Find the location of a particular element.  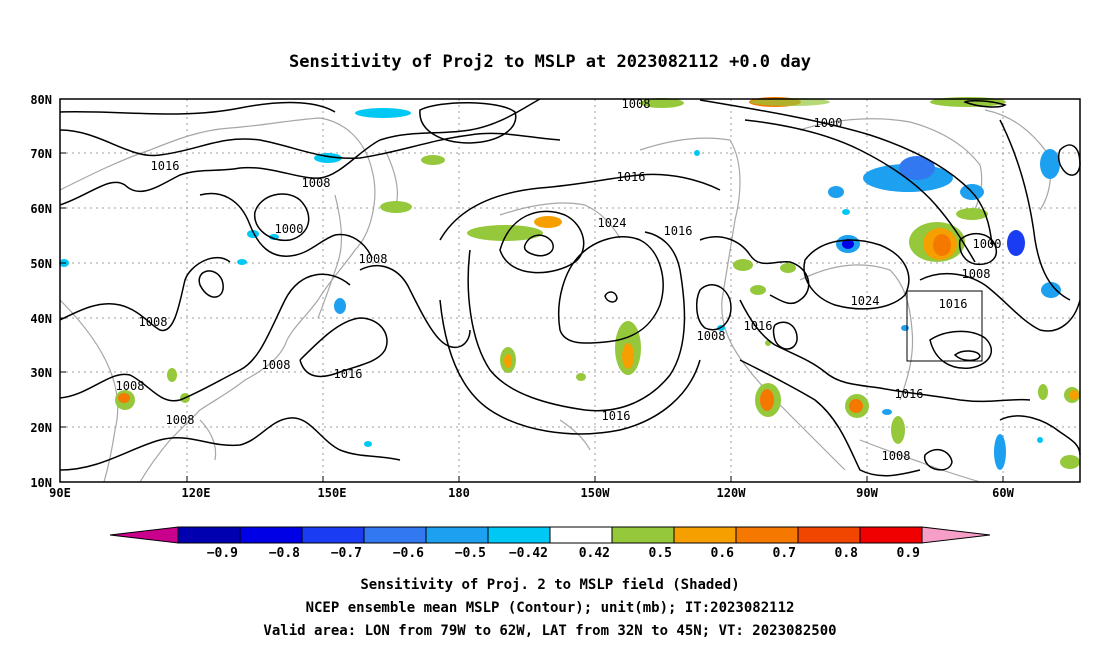

colorbar-label: 0.7 is located at coordinates (784, 553).